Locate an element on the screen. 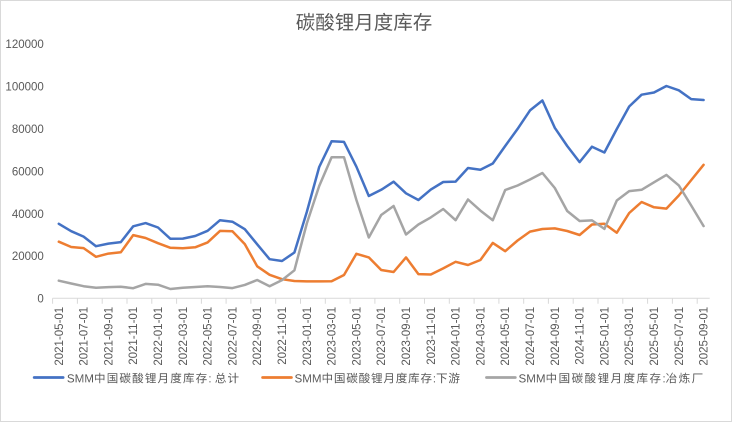  svg-text: 2024-09-01 is located at coordinates (556, 336).